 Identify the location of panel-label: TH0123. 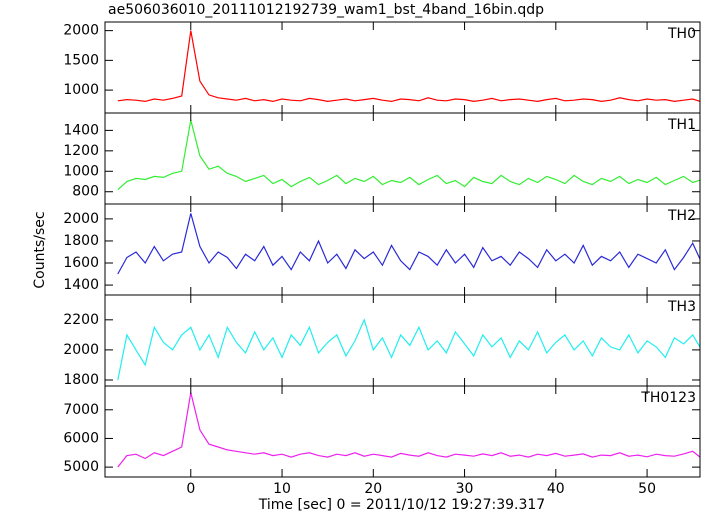
(668, 398).